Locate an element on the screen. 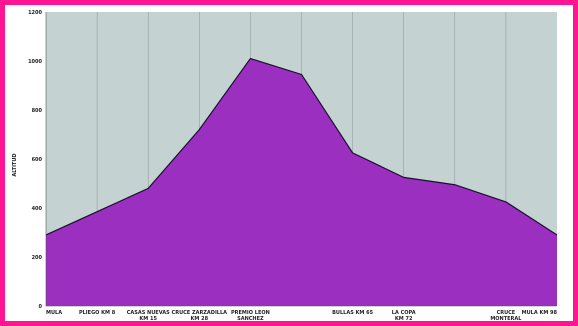 The width and height of the screenshot is (578, 326). y-tick-label: 600 is located at coordinates (37, 160).